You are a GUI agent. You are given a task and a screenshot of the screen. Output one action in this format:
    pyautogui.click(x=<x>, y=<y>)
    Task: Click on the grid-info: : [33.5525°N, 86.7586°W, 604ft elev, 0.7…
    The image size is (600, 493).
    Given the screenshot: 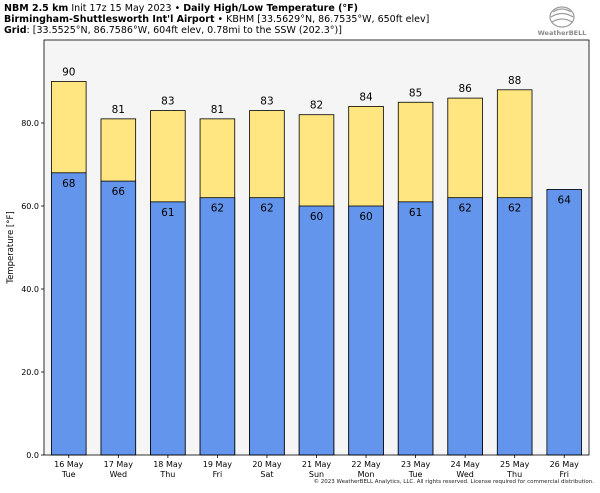 What is the action you would take?
    pyautogui.click(x=184, y=30)
    